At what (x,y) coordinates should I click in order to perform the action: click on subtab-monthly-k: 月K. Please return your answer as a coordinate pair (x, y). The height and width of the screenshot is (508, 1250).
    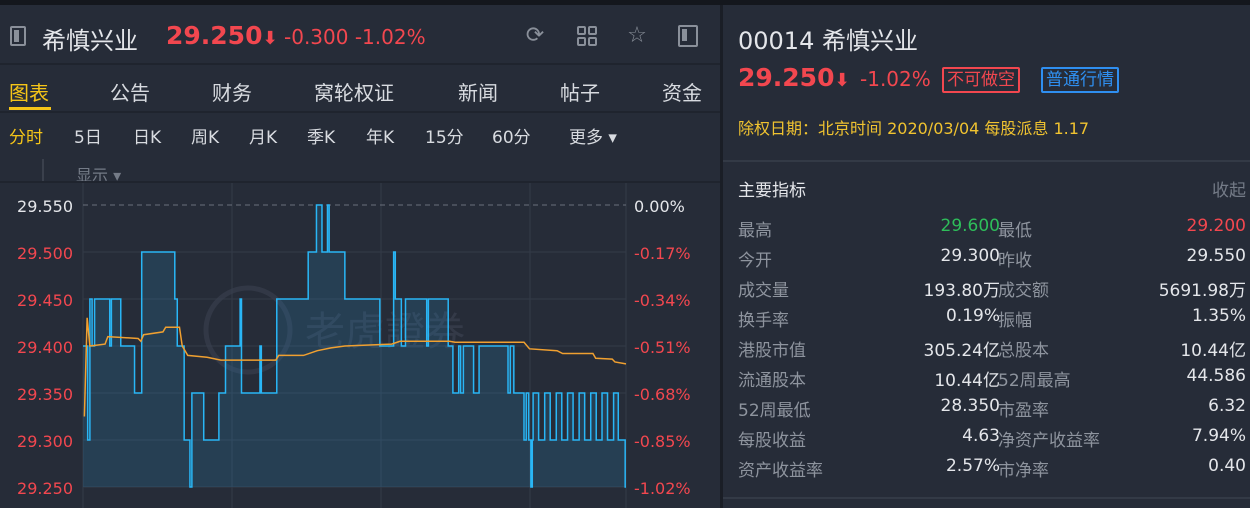
    Looking at the image, I should click on (263, 138).